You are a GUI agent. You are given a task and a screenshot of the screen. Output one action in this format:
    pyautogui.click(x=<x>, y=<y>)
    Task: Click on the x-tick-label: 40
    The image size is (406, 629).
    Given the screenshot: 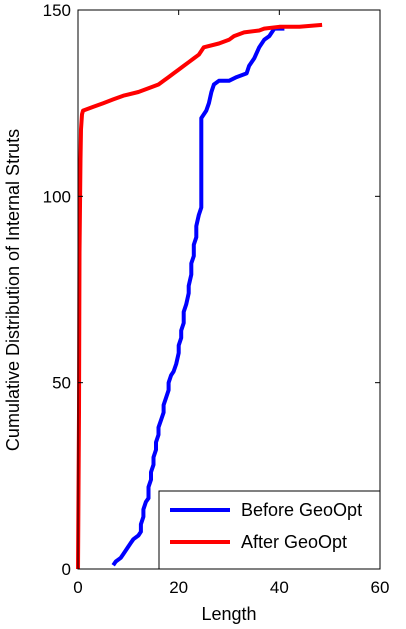 What is the action you would take?
    pyautogui.click(x=279, y=587)
    